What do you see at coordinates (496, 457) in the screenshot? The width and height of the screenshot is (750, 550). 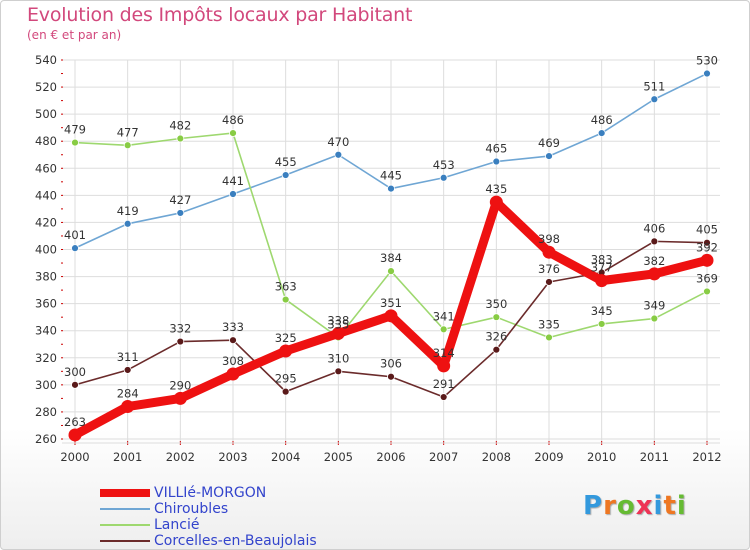 I see `x-tick-label: 2008` at bounding box center [496, 457].